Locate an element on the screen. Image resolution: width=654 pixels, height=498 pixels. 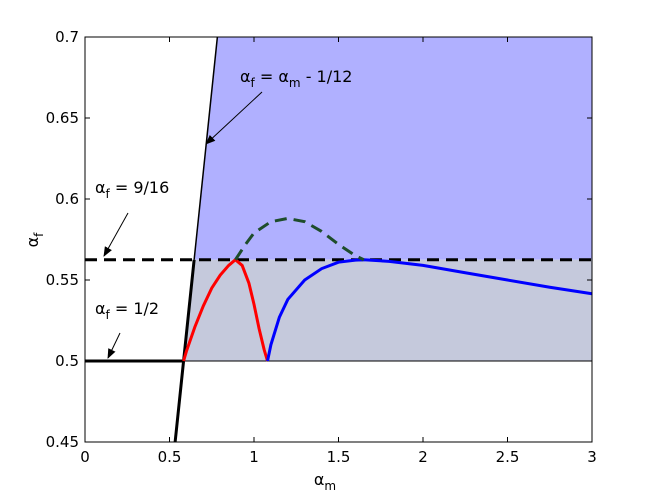
annotation: αf = 1/2 is located at coordinates (127, 310).